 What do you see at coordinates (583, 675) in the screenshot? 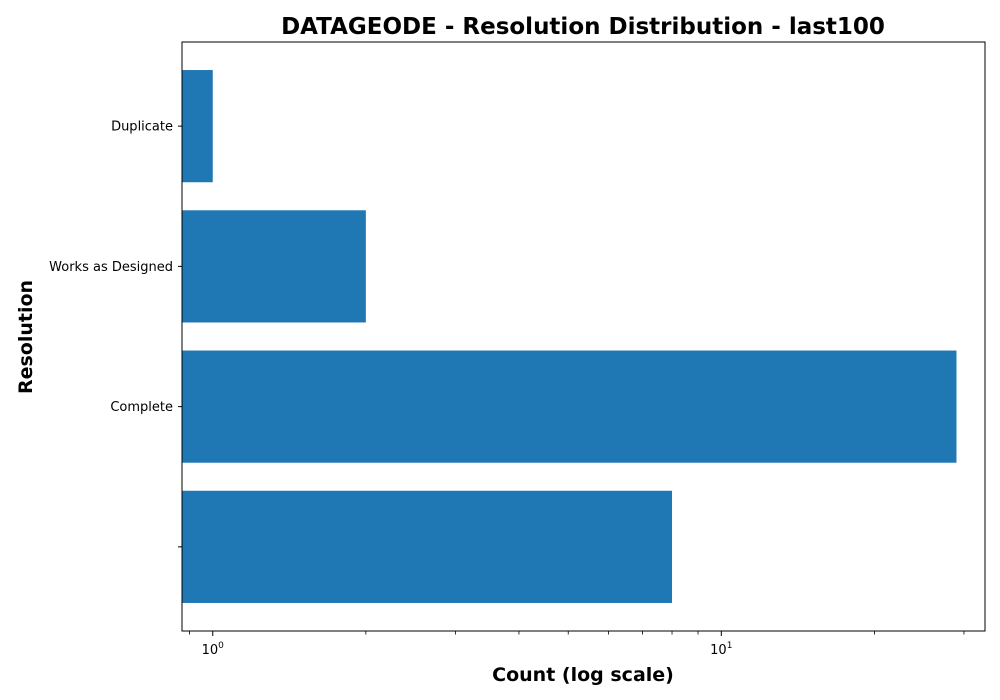
I see `x-axis-label: Count (log scale)` at bounding box center [583, 675].